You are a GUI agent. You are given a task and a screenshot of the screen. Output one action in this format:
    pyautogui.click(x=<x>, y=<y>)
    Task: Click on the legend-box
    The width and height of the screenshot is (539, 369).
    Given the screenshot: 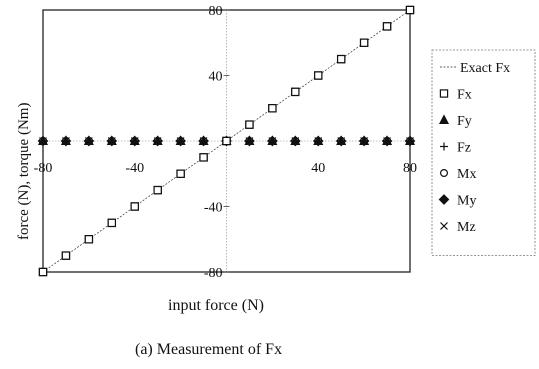 What is the action you would take?
    pyautogui.click(x=483, y=152)
    